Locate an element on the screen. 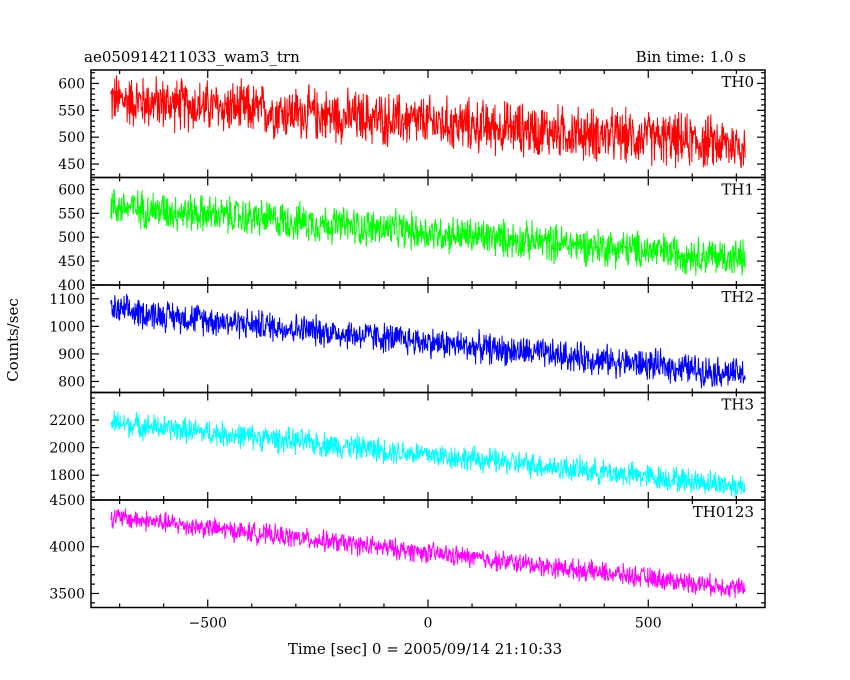  x-tick-label: 0 is located at coordinates (428, 624).